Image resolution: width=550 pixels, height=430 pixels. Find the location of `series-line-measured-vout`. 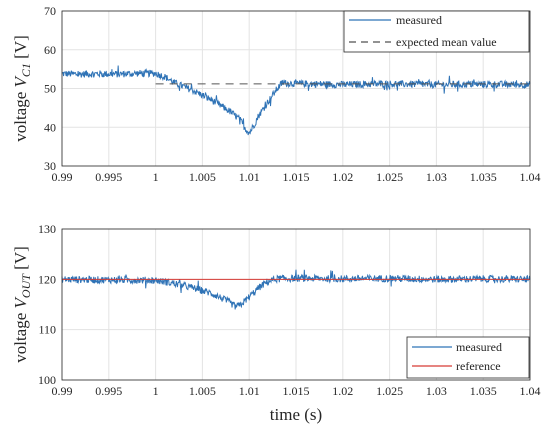

series-line-measured-vout is located at coordinates (296, 289).